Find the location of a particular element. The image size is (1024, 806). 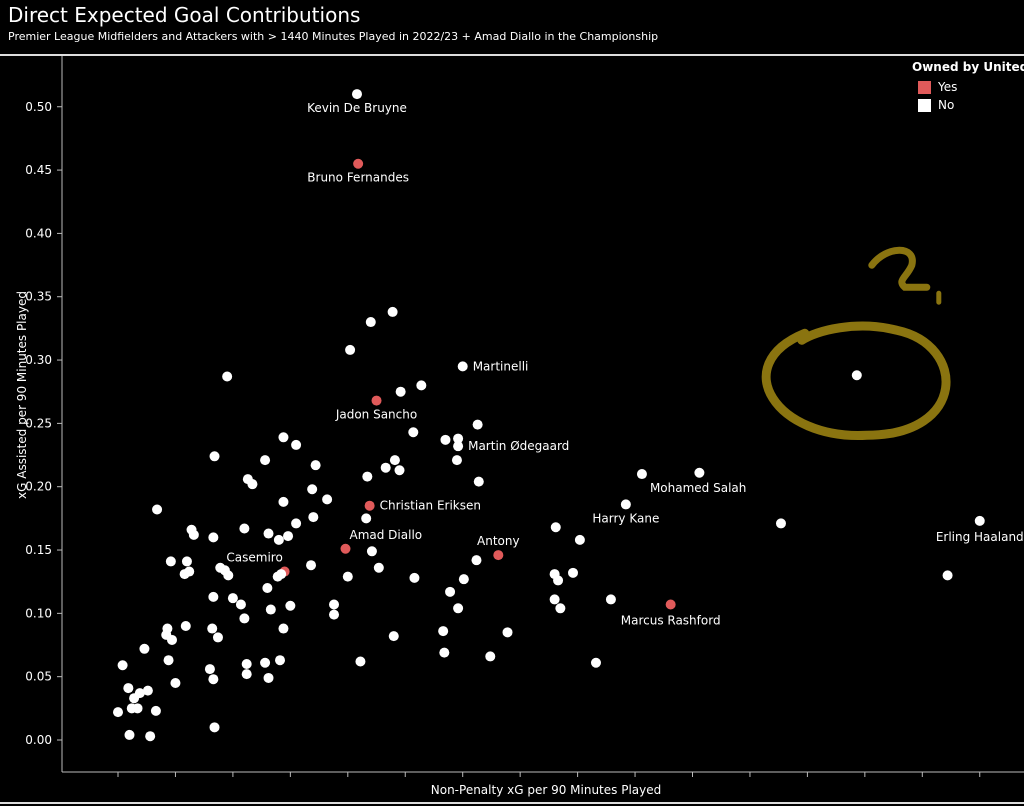

data-point-antony is located at coordinates (498, 555).